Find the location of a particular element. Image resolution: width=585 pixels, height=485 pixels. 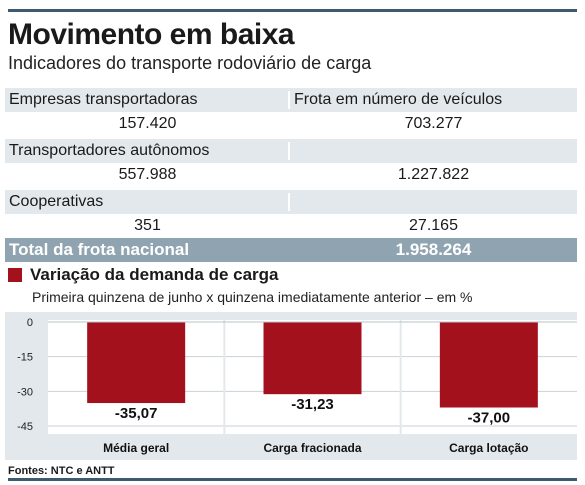

chart-title: Variação da demanda de carga is located at coordinates (154, 274).